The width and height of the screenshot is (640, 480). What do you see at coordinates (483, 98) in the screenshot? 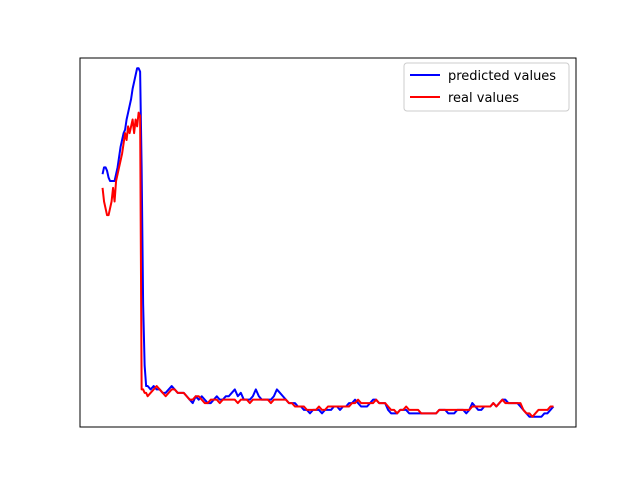
I see `legend-label-real: real values` at bounding box center [483, 98].